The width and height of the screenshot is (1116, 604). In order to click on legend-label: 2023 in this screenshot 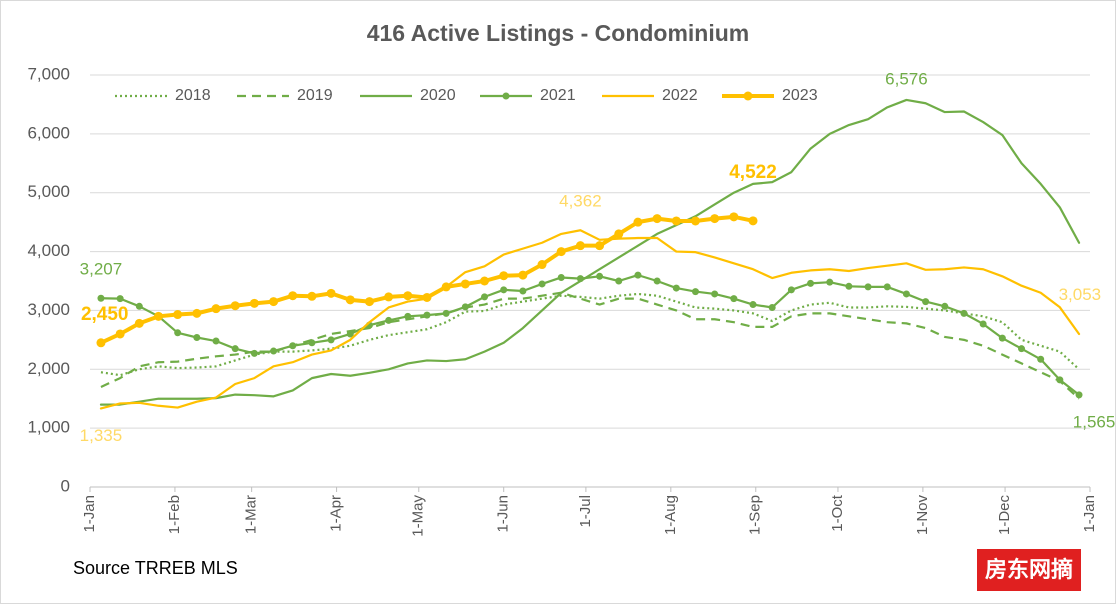, I will do `click(800, 95)`.